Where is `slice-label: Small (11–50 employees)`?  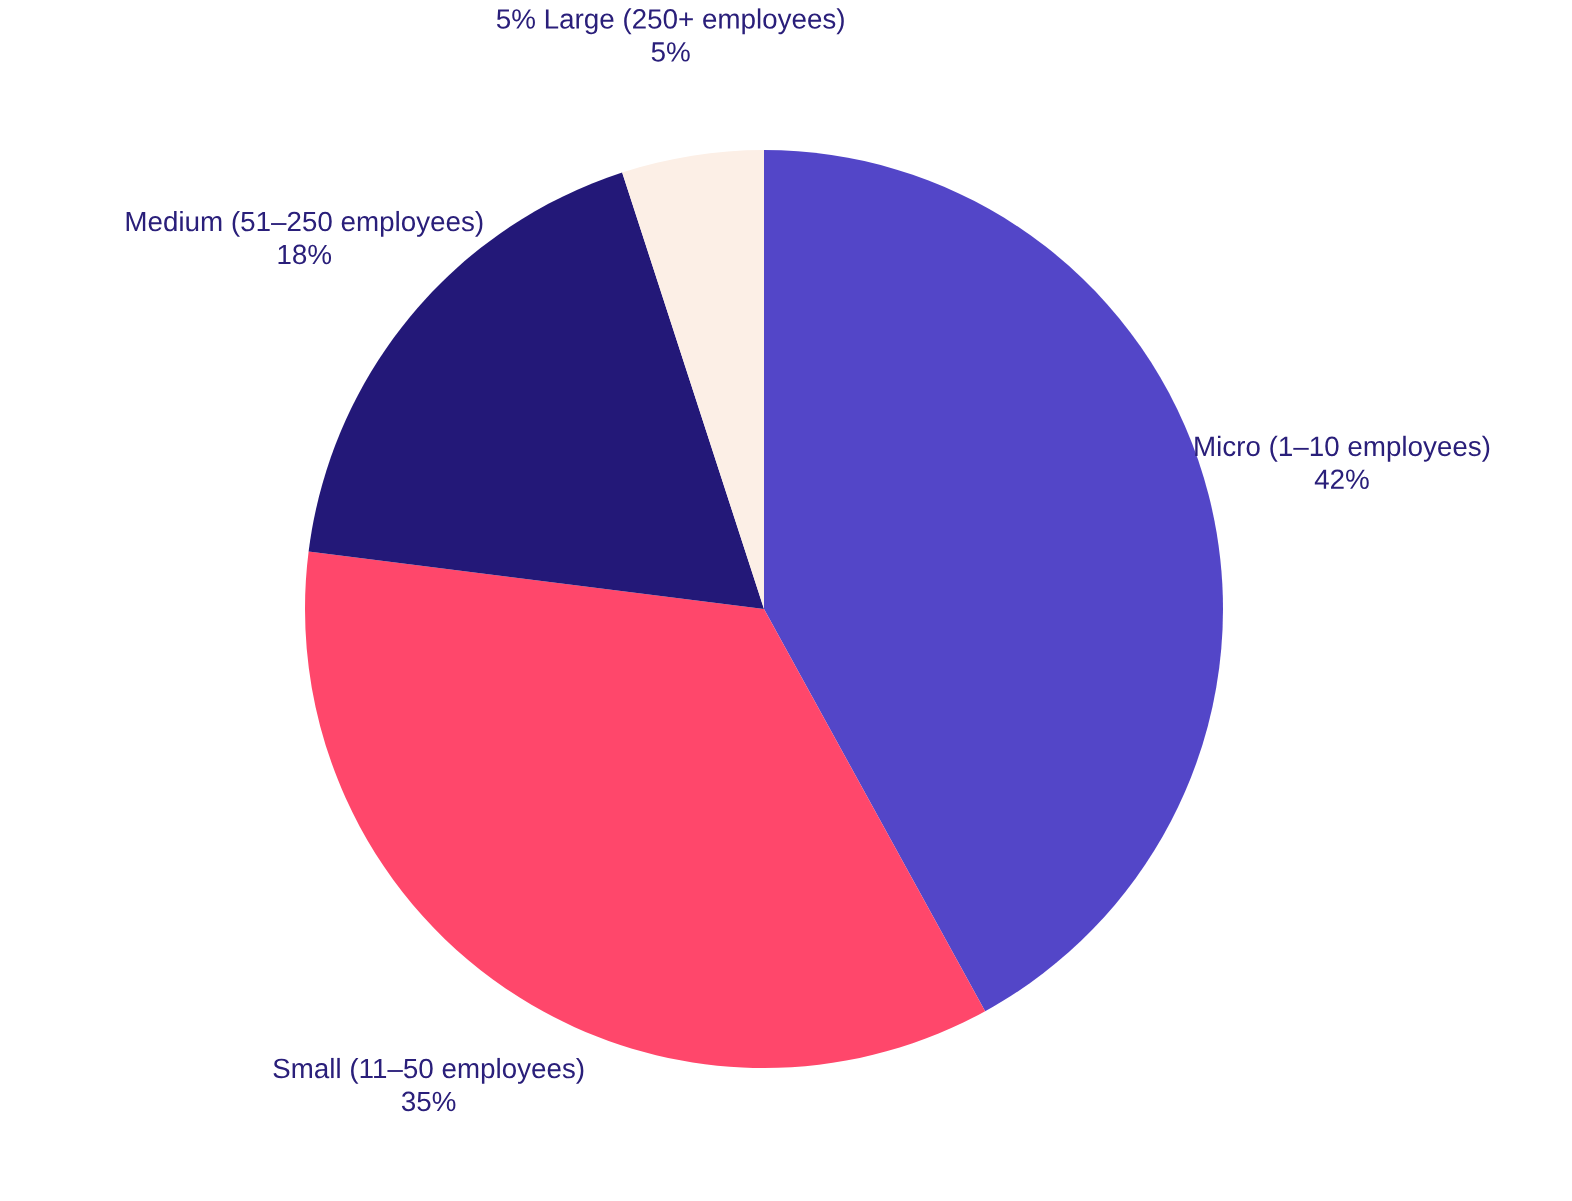 slice-label: Small (11–50 employees) is located at coordinates (428, 1070).